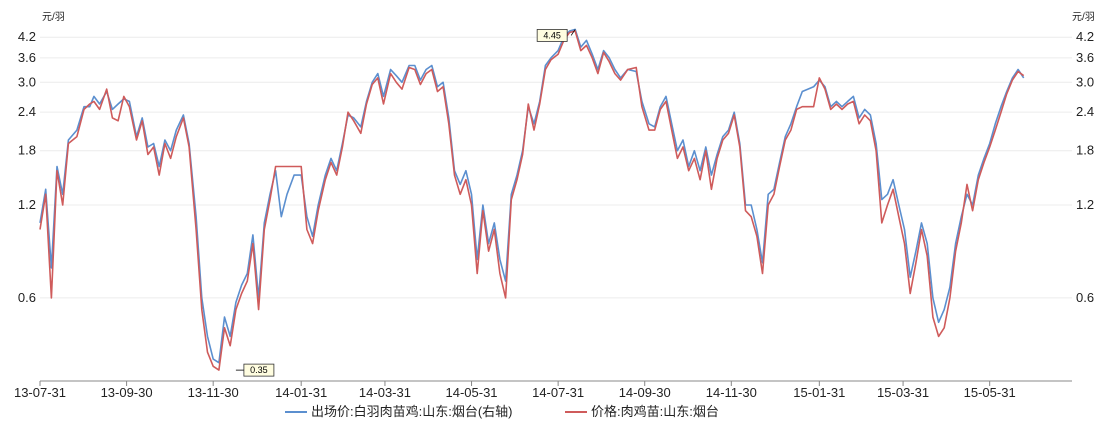 Image resolution: width=1112 pixels, height=425 pixels. I want to click on x-tick-label: 13-11-30, so click(213, 392).